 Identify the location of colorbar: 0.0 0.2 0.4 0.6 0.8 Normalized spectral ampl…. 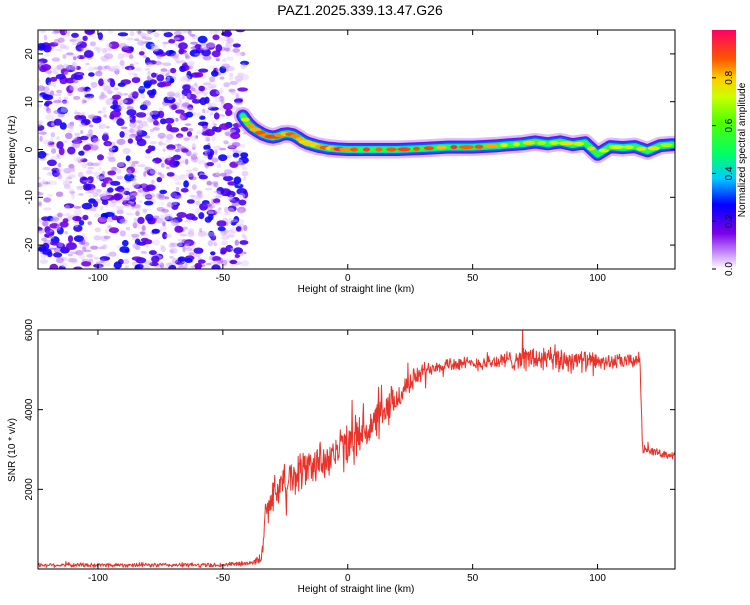
(730, 153).